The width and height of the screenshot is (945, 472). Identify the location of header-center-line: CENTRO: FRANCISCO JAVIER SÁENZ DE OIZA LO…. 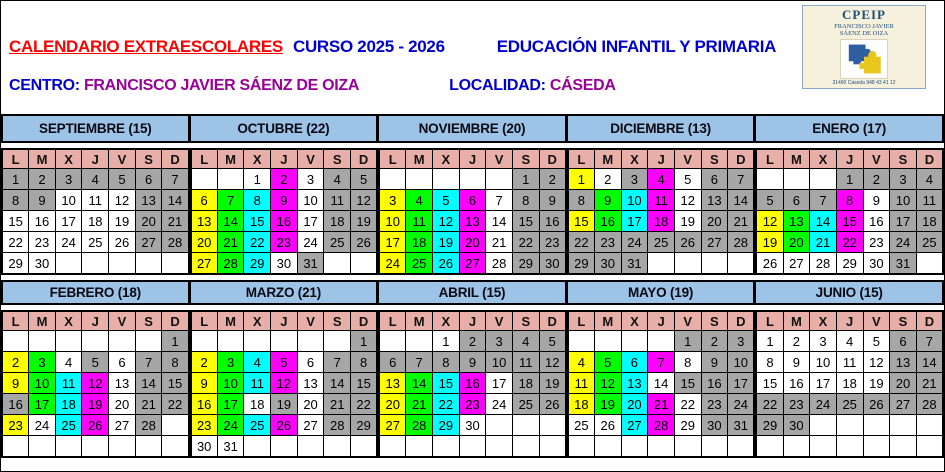
(312, 86).